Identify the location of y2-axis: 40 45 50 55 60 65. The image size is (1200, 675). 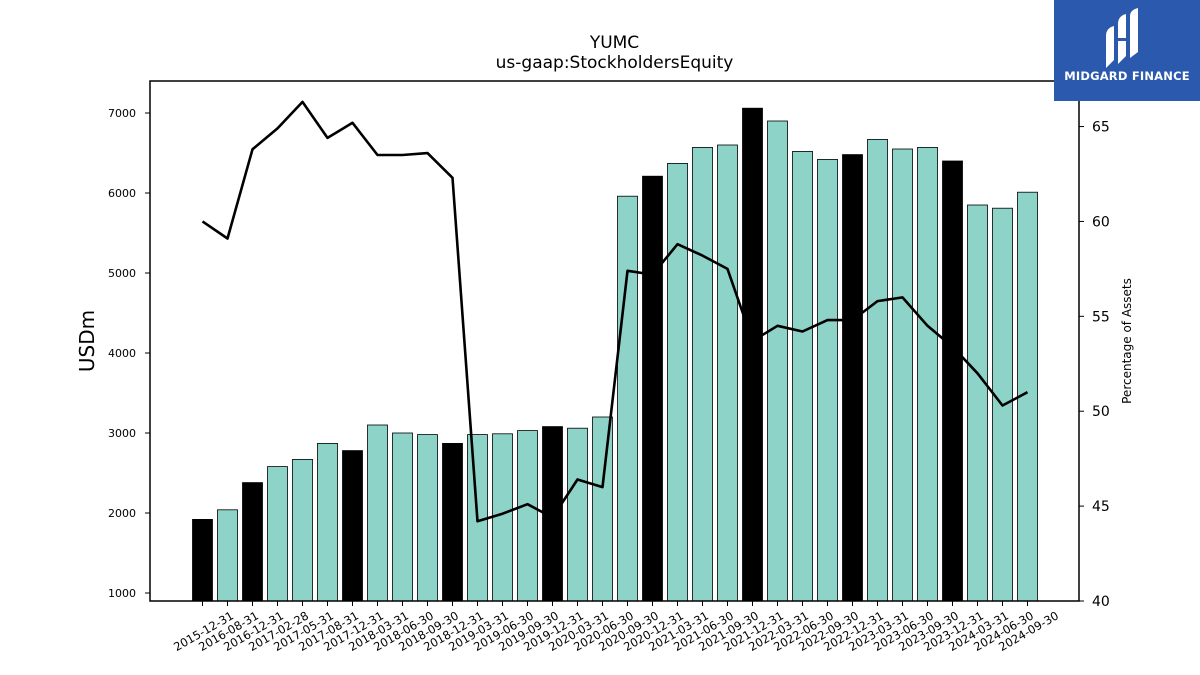
(1094, 365).